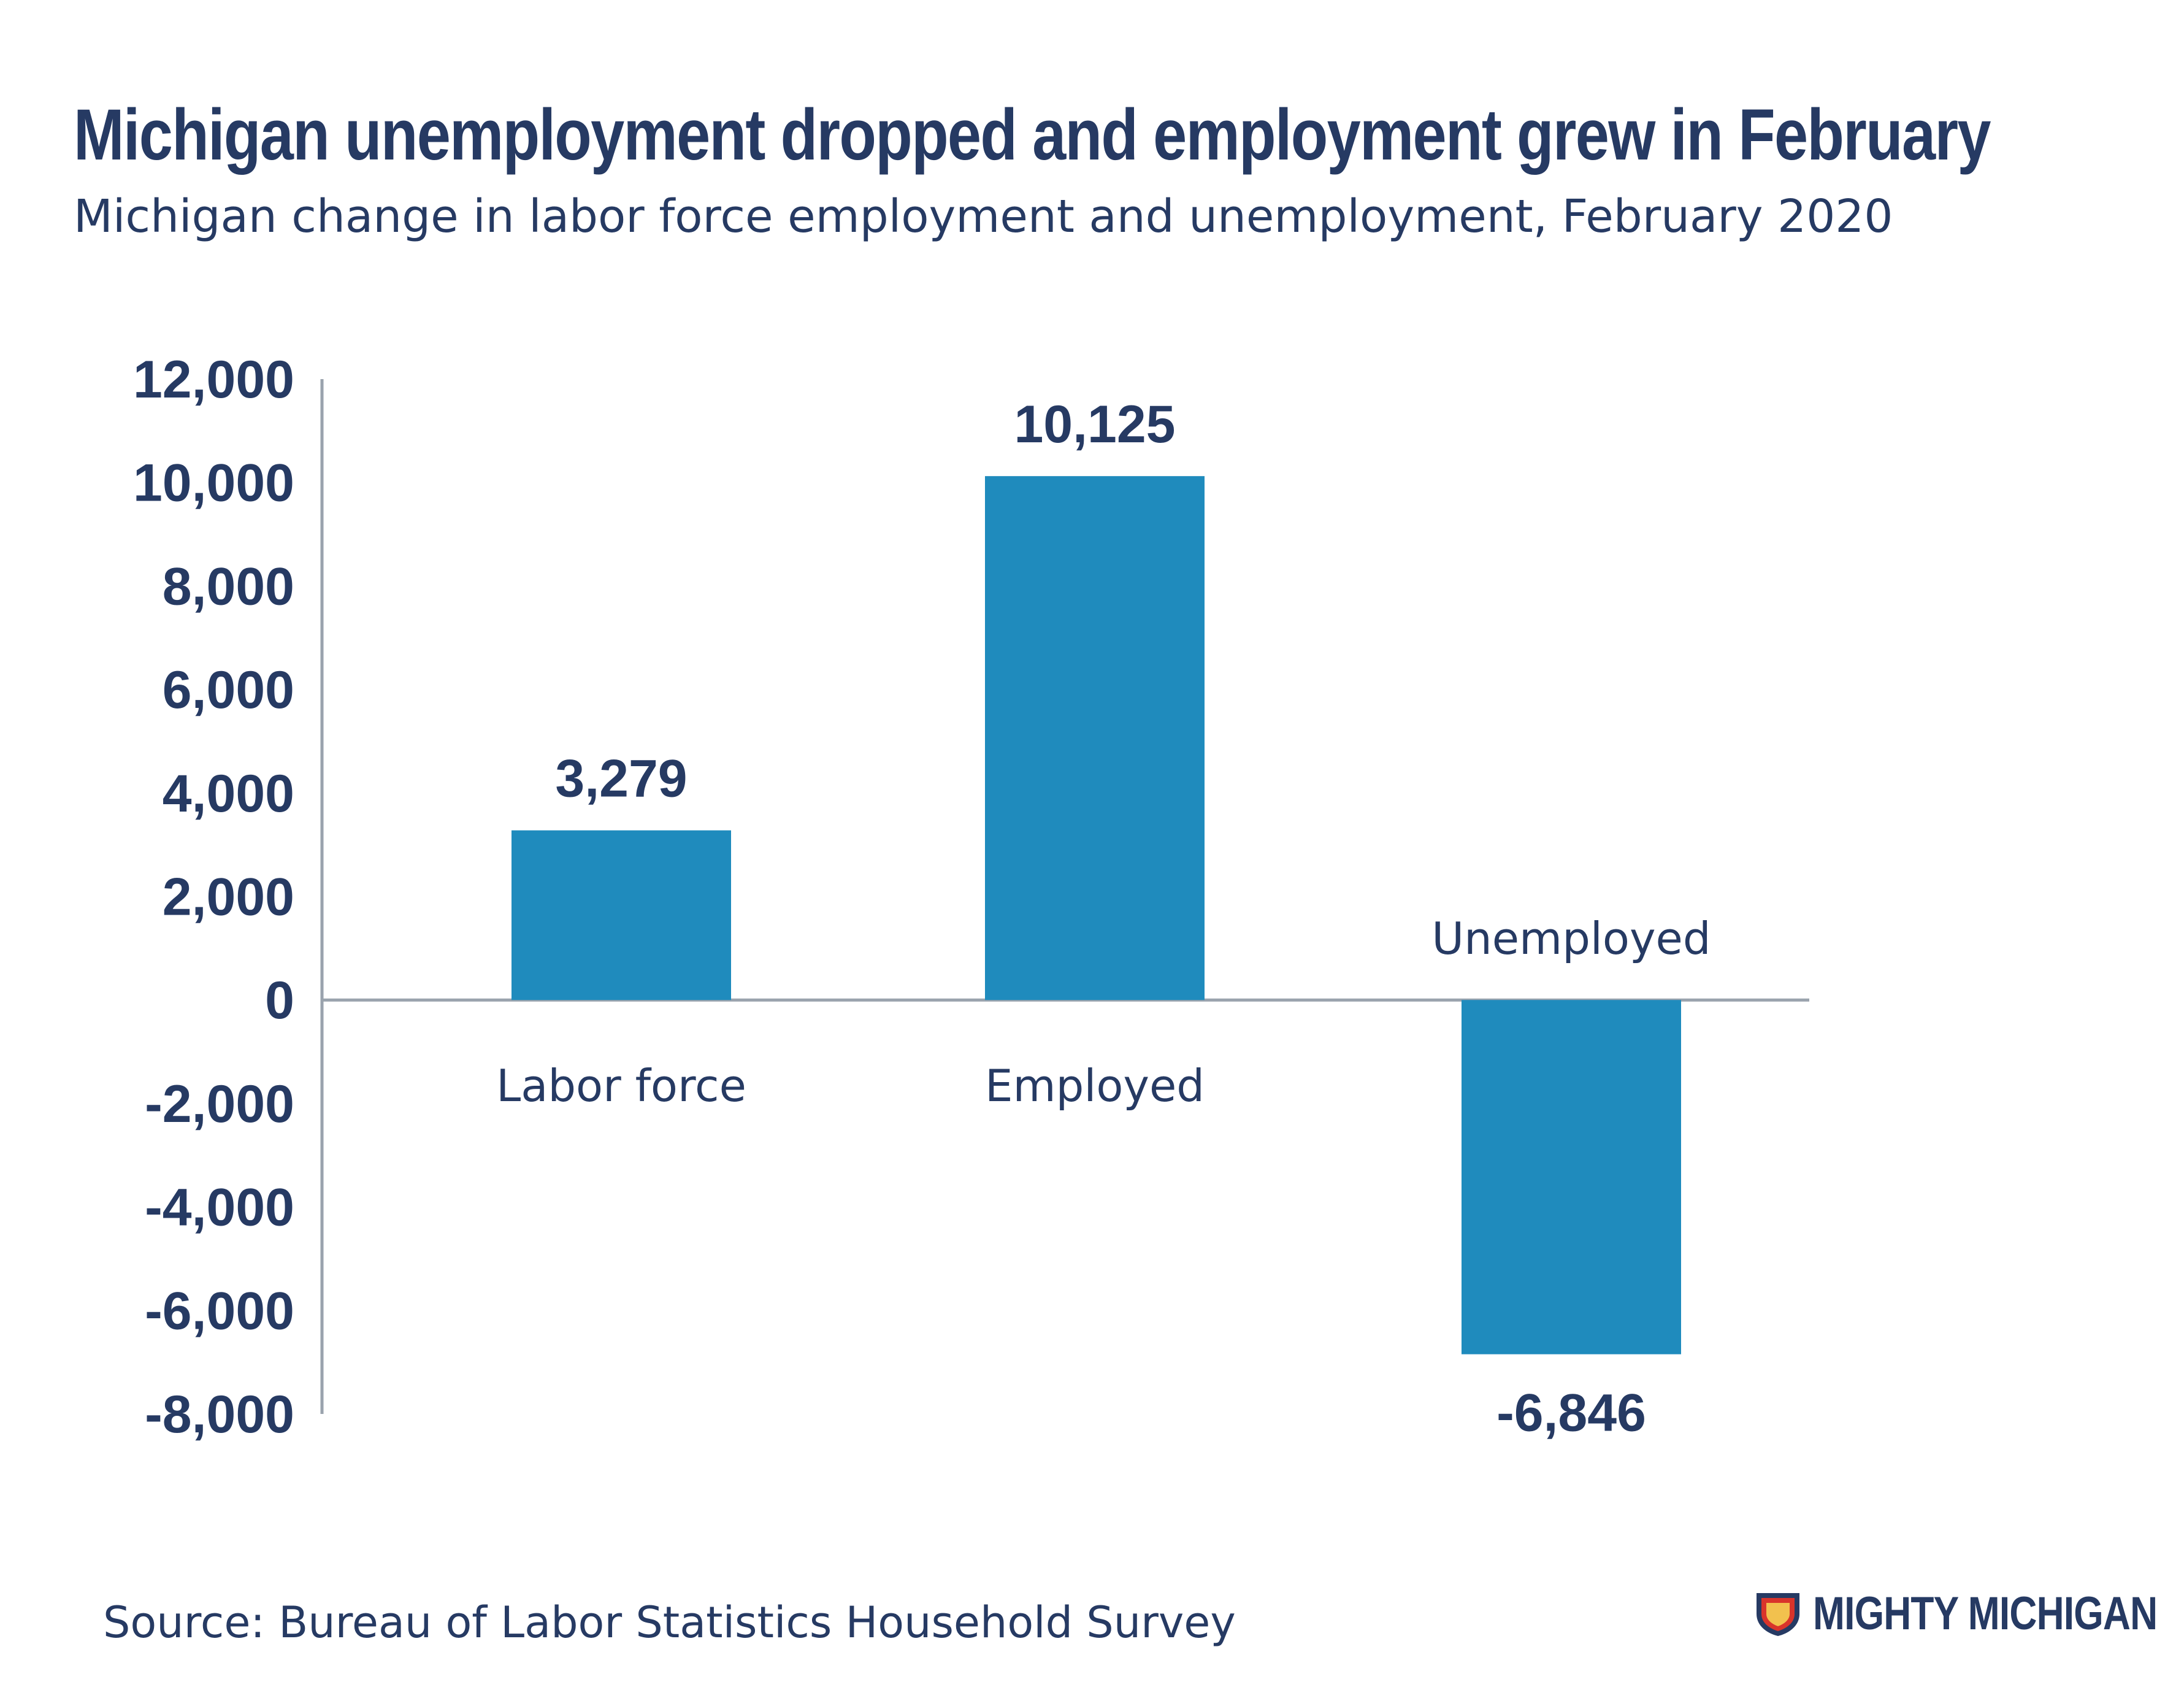 Image resolution: width=2184 pixels, height=1690 pixels. What do you see at coordinates (219, 1414) in the screenshot?
I see `y-tick-label: -8,000` at bounding box center [219, 1414].